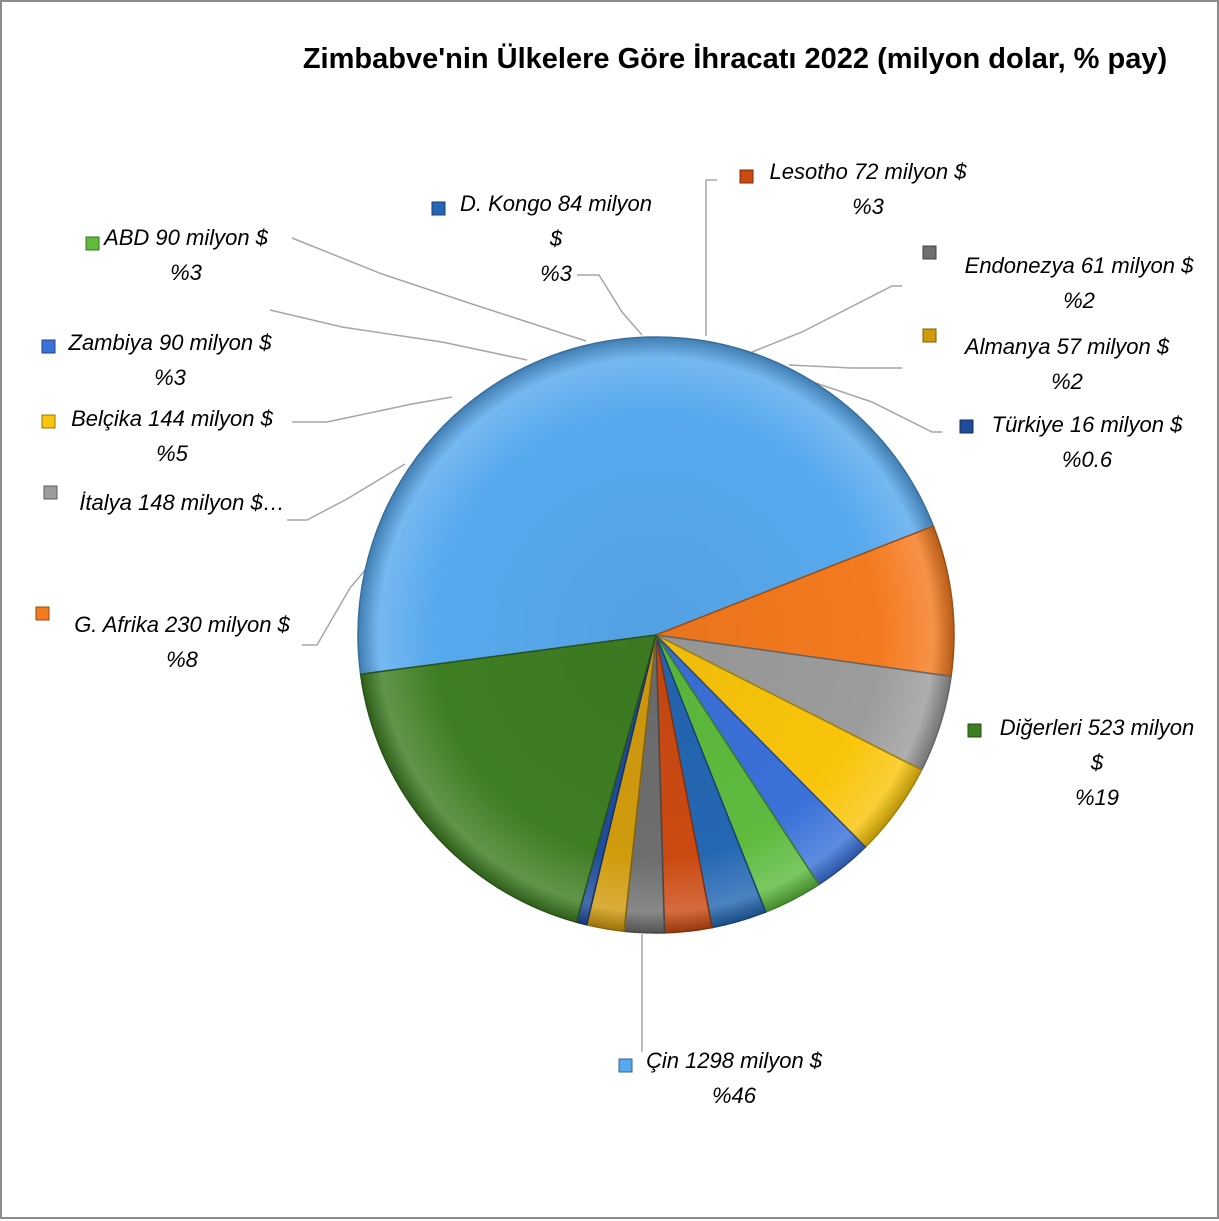 Image resolution: width=1219 pixels, height=1221 pixels. What do you see at coordinates (1097, 727) in the screenshot?
I see `data-label: Diğerleri 523 milyon` at bounding box center [1097, 727].